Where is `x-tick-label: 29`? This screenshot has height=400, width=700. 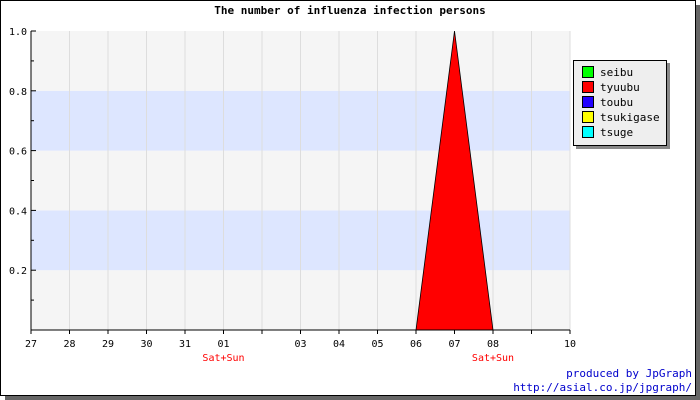 x-tick-label: 29 is located at coordinates (108, 344).